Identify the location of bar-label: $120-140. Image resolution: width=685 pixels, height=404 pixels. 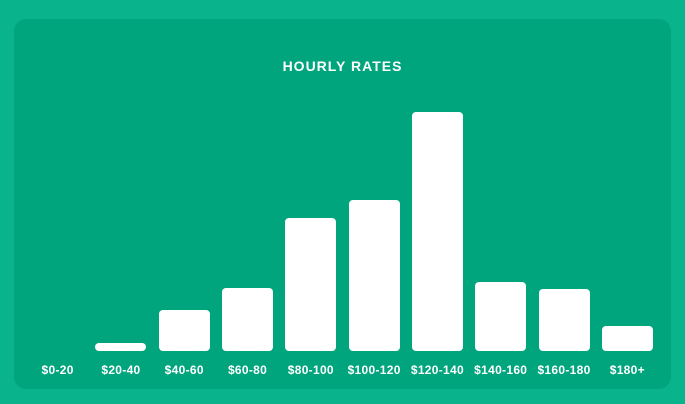
(437, 370).